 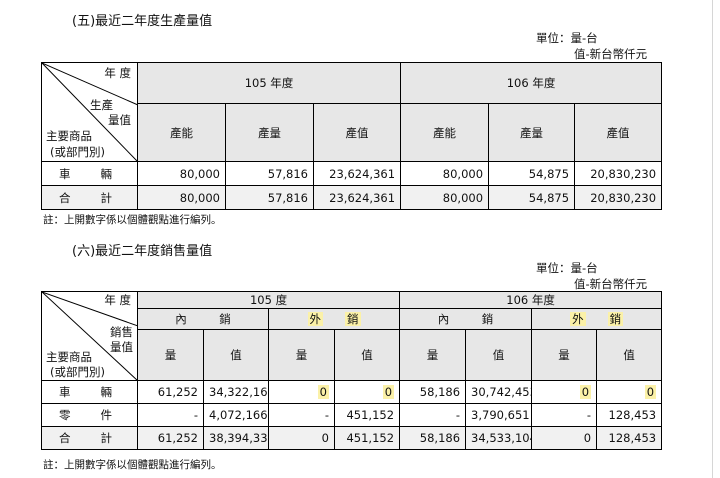 I want to click on table-cell: 38,394,334, so click(x=236, y=438).